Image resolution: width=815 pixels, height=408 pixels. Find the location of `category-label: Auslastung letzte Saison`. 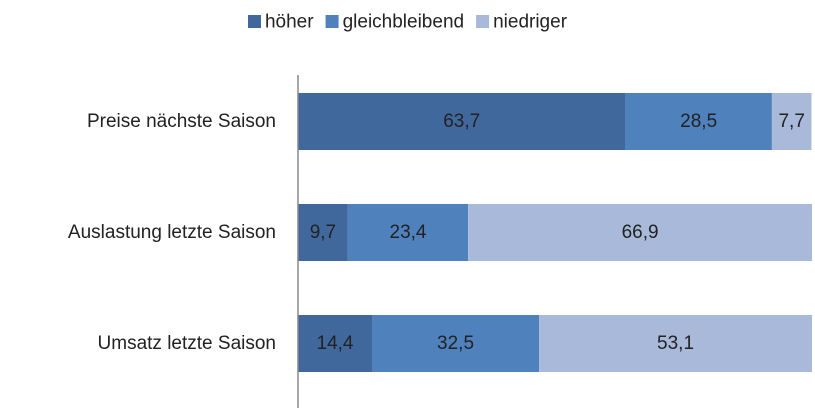

category-label: Auslastung letzte Saison is located at coordinates (172, 232).